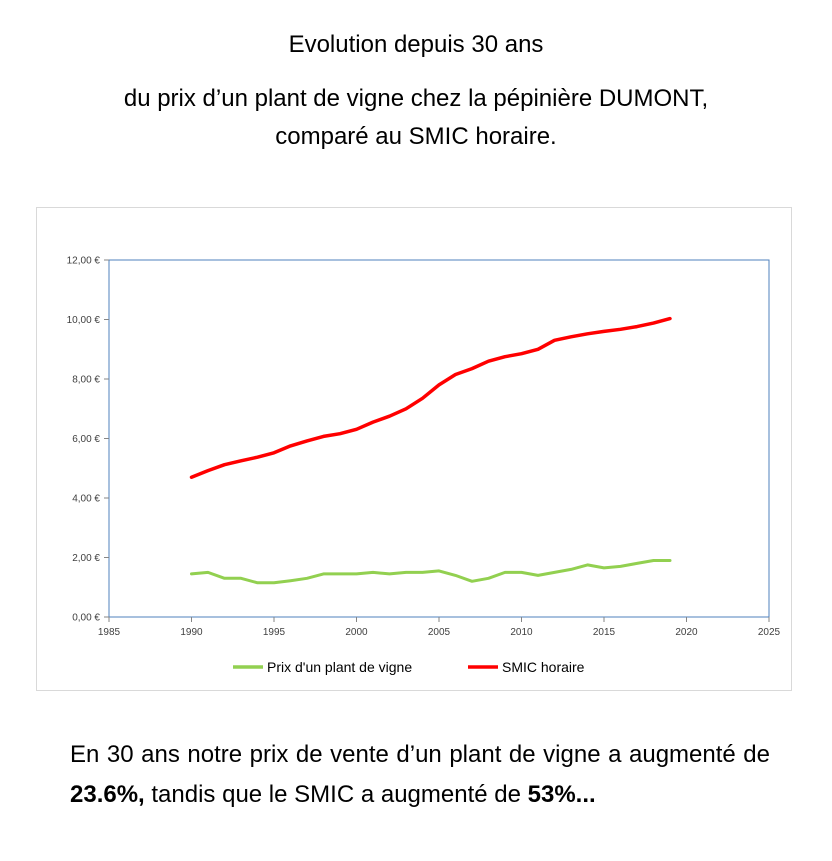 This screenshot has width=832, height=861. What do you see at coordinates (686, 632) in the screenshot?
I see `x-tick-label: 2020` at bounding box center [686, 632].